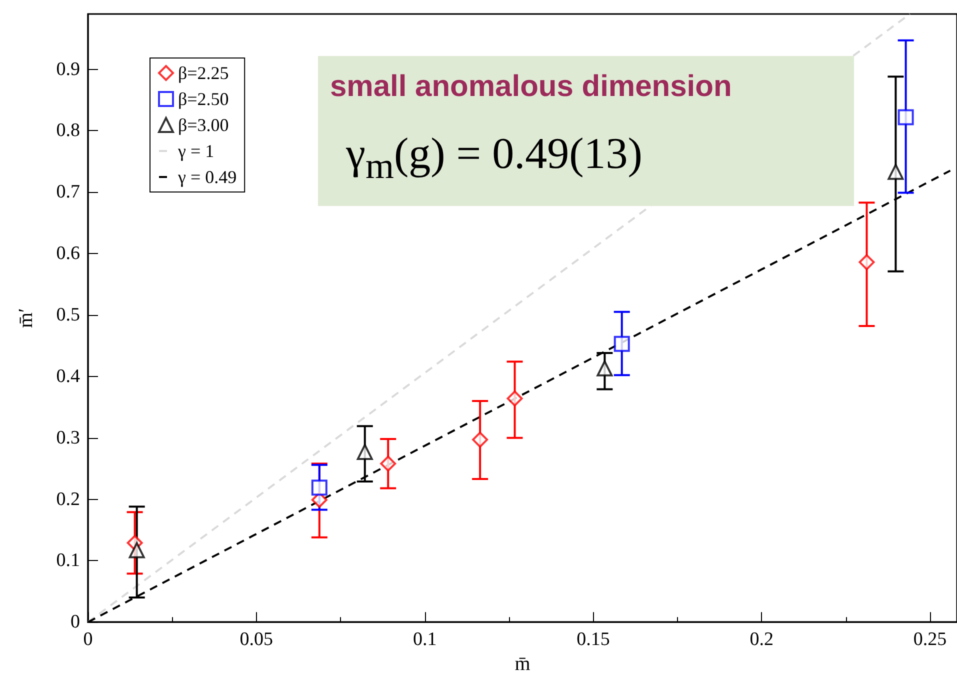 This screenshot has height=679, width=957. What do you see at coordinates (522, 664) in the screenshot?
I see `x-axis-title: m̄` at bounding box center [522, 664].